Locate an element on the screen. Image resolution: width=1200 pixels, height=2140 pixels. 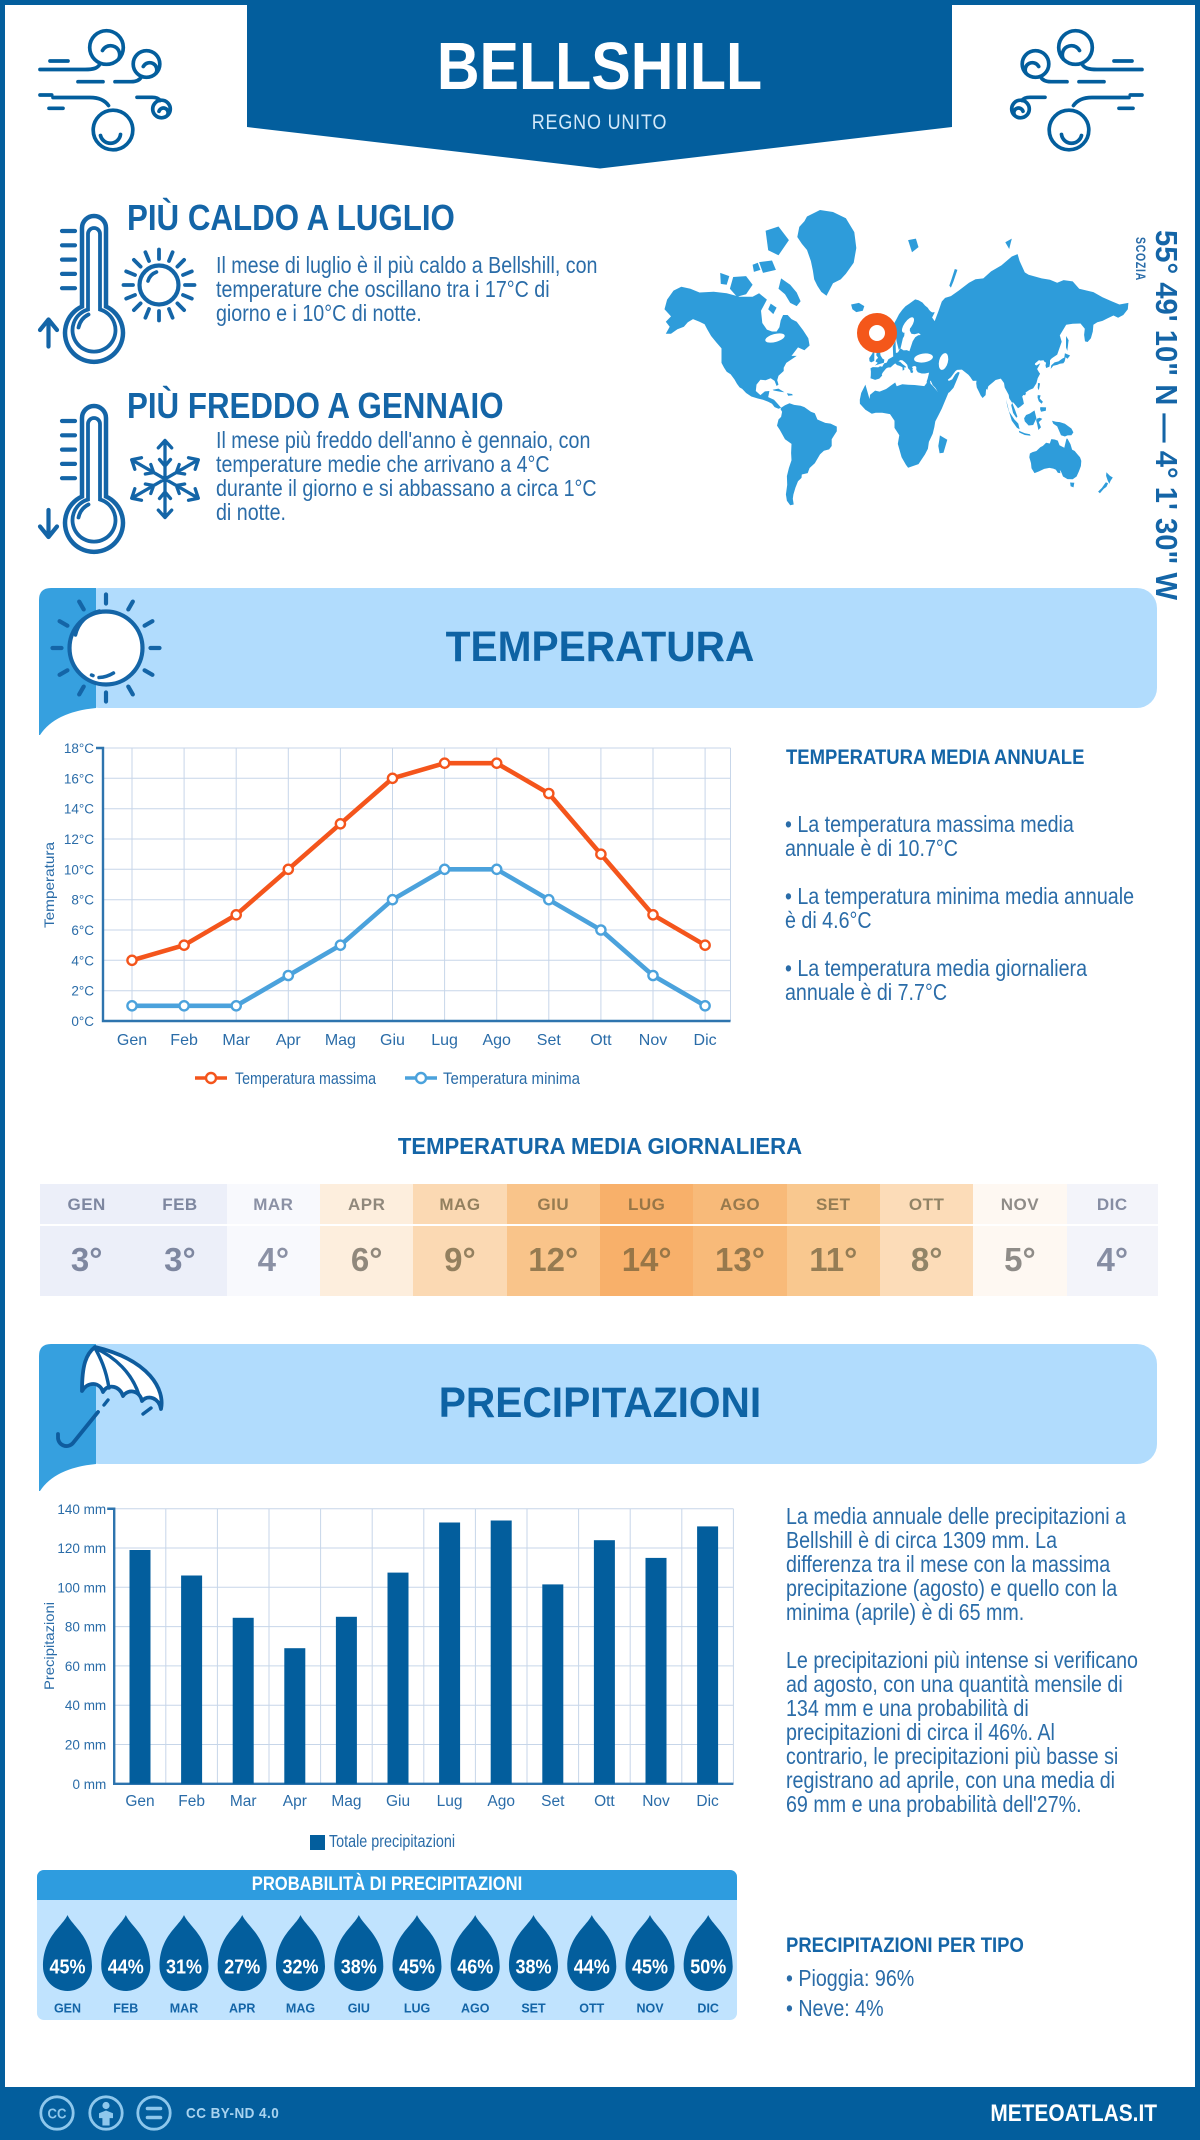
svg-text: LUG is located at coordinates (417, 2009).